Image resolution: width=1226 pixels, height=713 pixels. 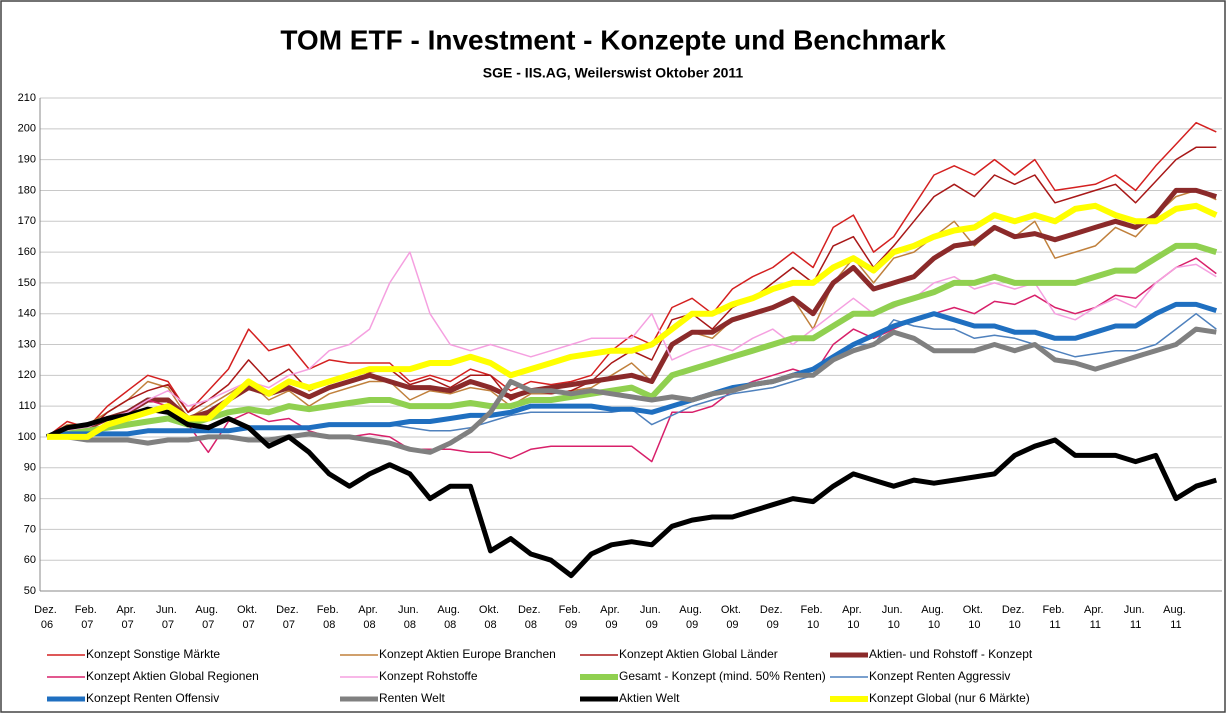 I want to click on x-tick-label: Aug. 08, so click(x=450, y=617).